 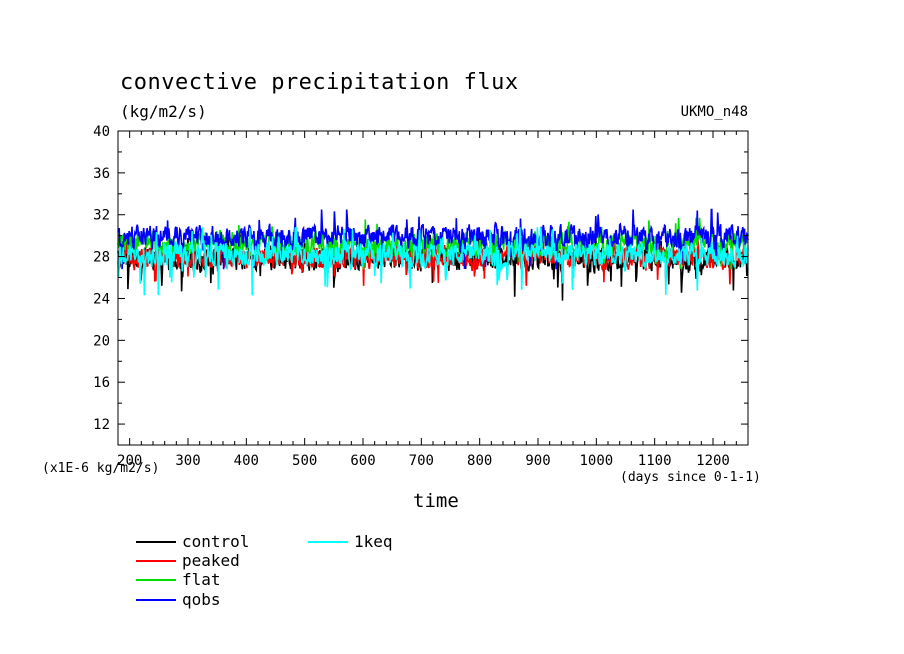 What do you see at coordinates (537, 461) in the screenshot?
I see `x-tick-label: 900` at bounding box center [537, 461].